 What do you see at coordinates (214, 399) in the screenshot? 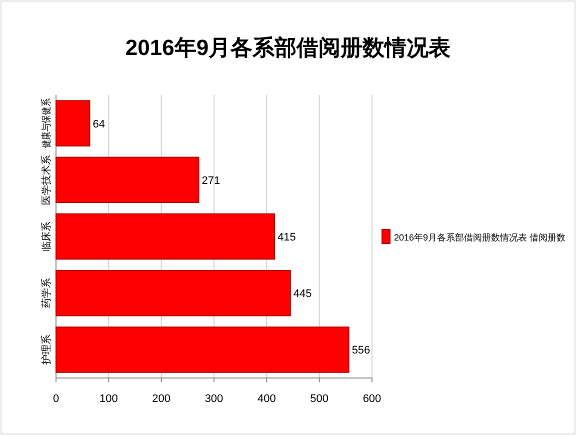
I see `x-tick-label: 300` at bounding box center [214, 399].